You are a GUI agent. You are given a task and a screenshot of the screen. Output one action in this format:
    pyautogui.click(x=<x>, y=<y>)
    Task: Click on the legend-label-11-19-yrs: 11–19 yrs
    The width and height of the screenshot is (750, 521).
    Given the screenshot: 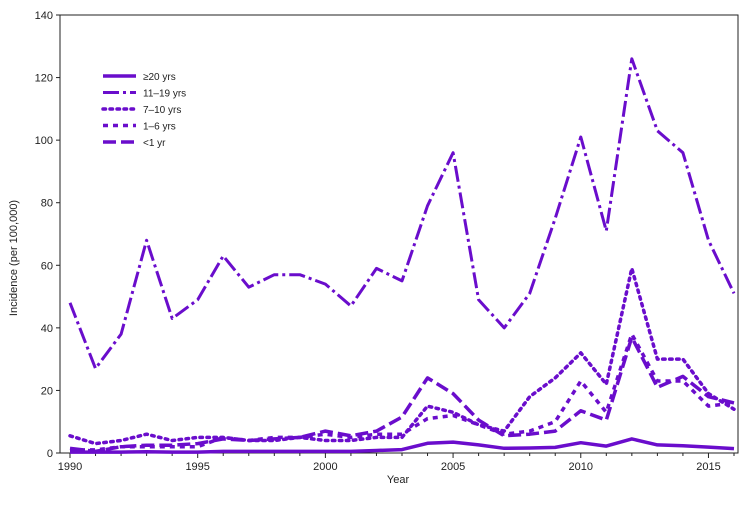 What is the action you would take?
    pyautogui.click(x=164, y=94)
    